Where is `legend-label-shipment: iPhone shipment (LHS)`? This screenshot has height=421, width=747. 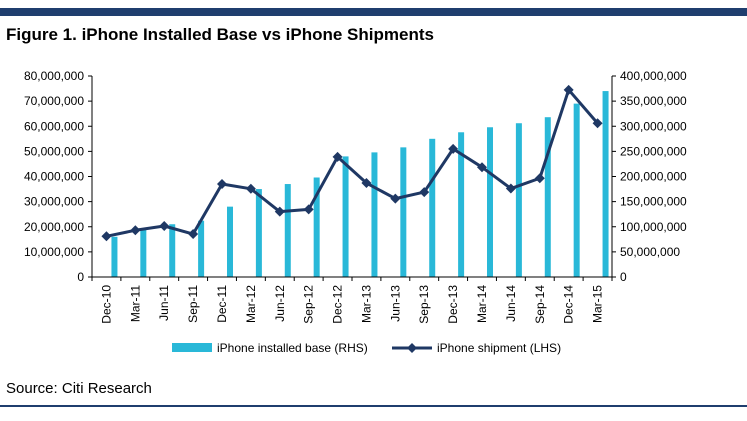 legend-label-shipment: iPhone shipment (LHS) is located at coordinates (499, 348).